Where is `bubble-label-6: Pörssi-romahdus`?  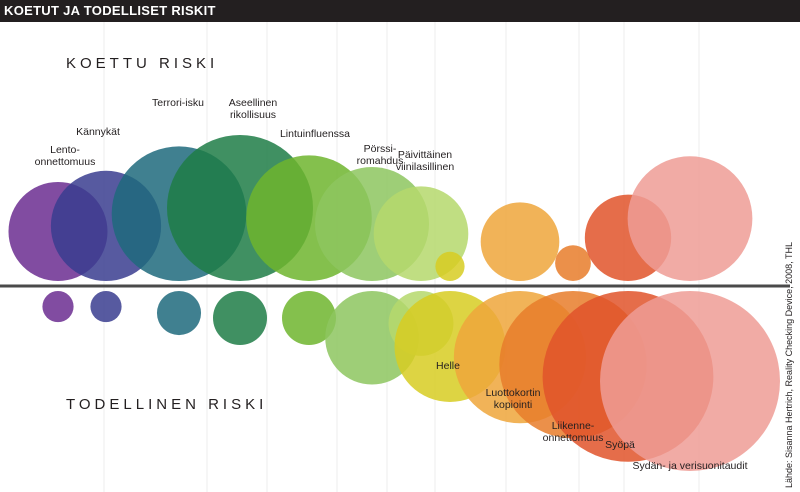
bubble-label-6: Pörssi-romahdus is located at coordinates (380, 155).